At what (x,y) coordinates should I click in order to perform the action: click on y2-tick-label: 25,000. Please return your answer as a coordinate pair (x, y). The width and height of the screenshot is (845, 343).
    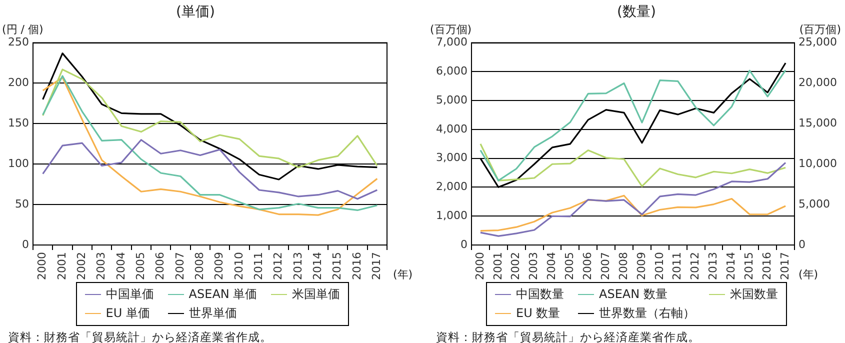
    Looking at the image, I should click on (818, 42).